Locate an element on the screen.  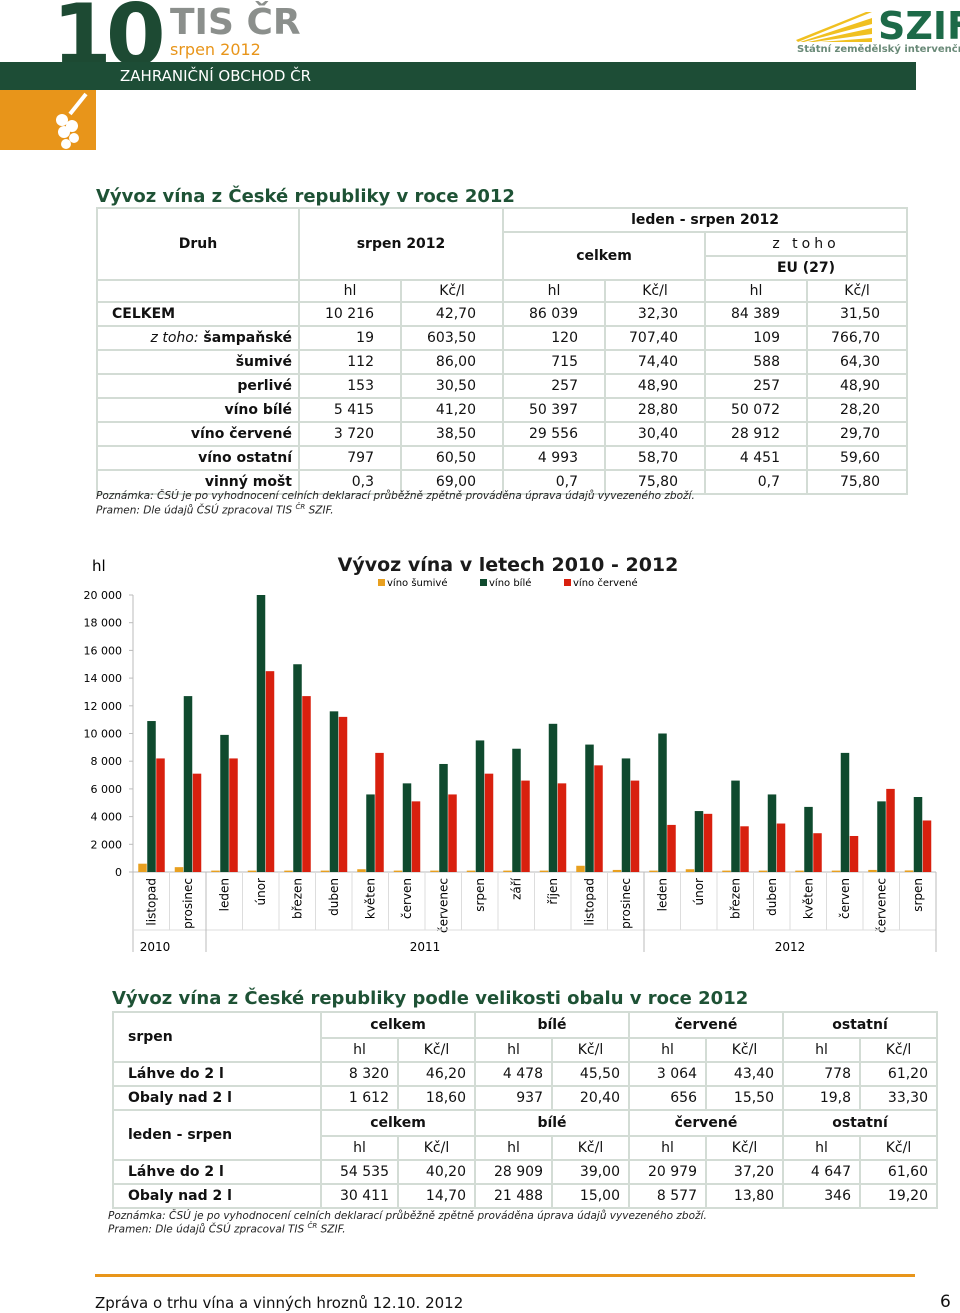
value: 28,80 is located at coordinates (655, 410).